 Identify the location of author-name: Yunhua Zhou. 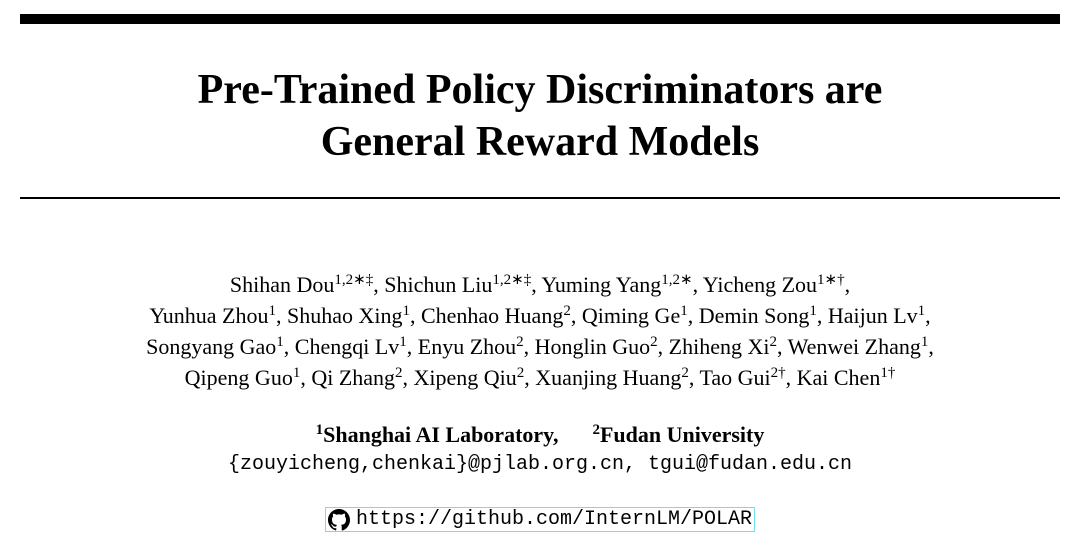
(209, 315).